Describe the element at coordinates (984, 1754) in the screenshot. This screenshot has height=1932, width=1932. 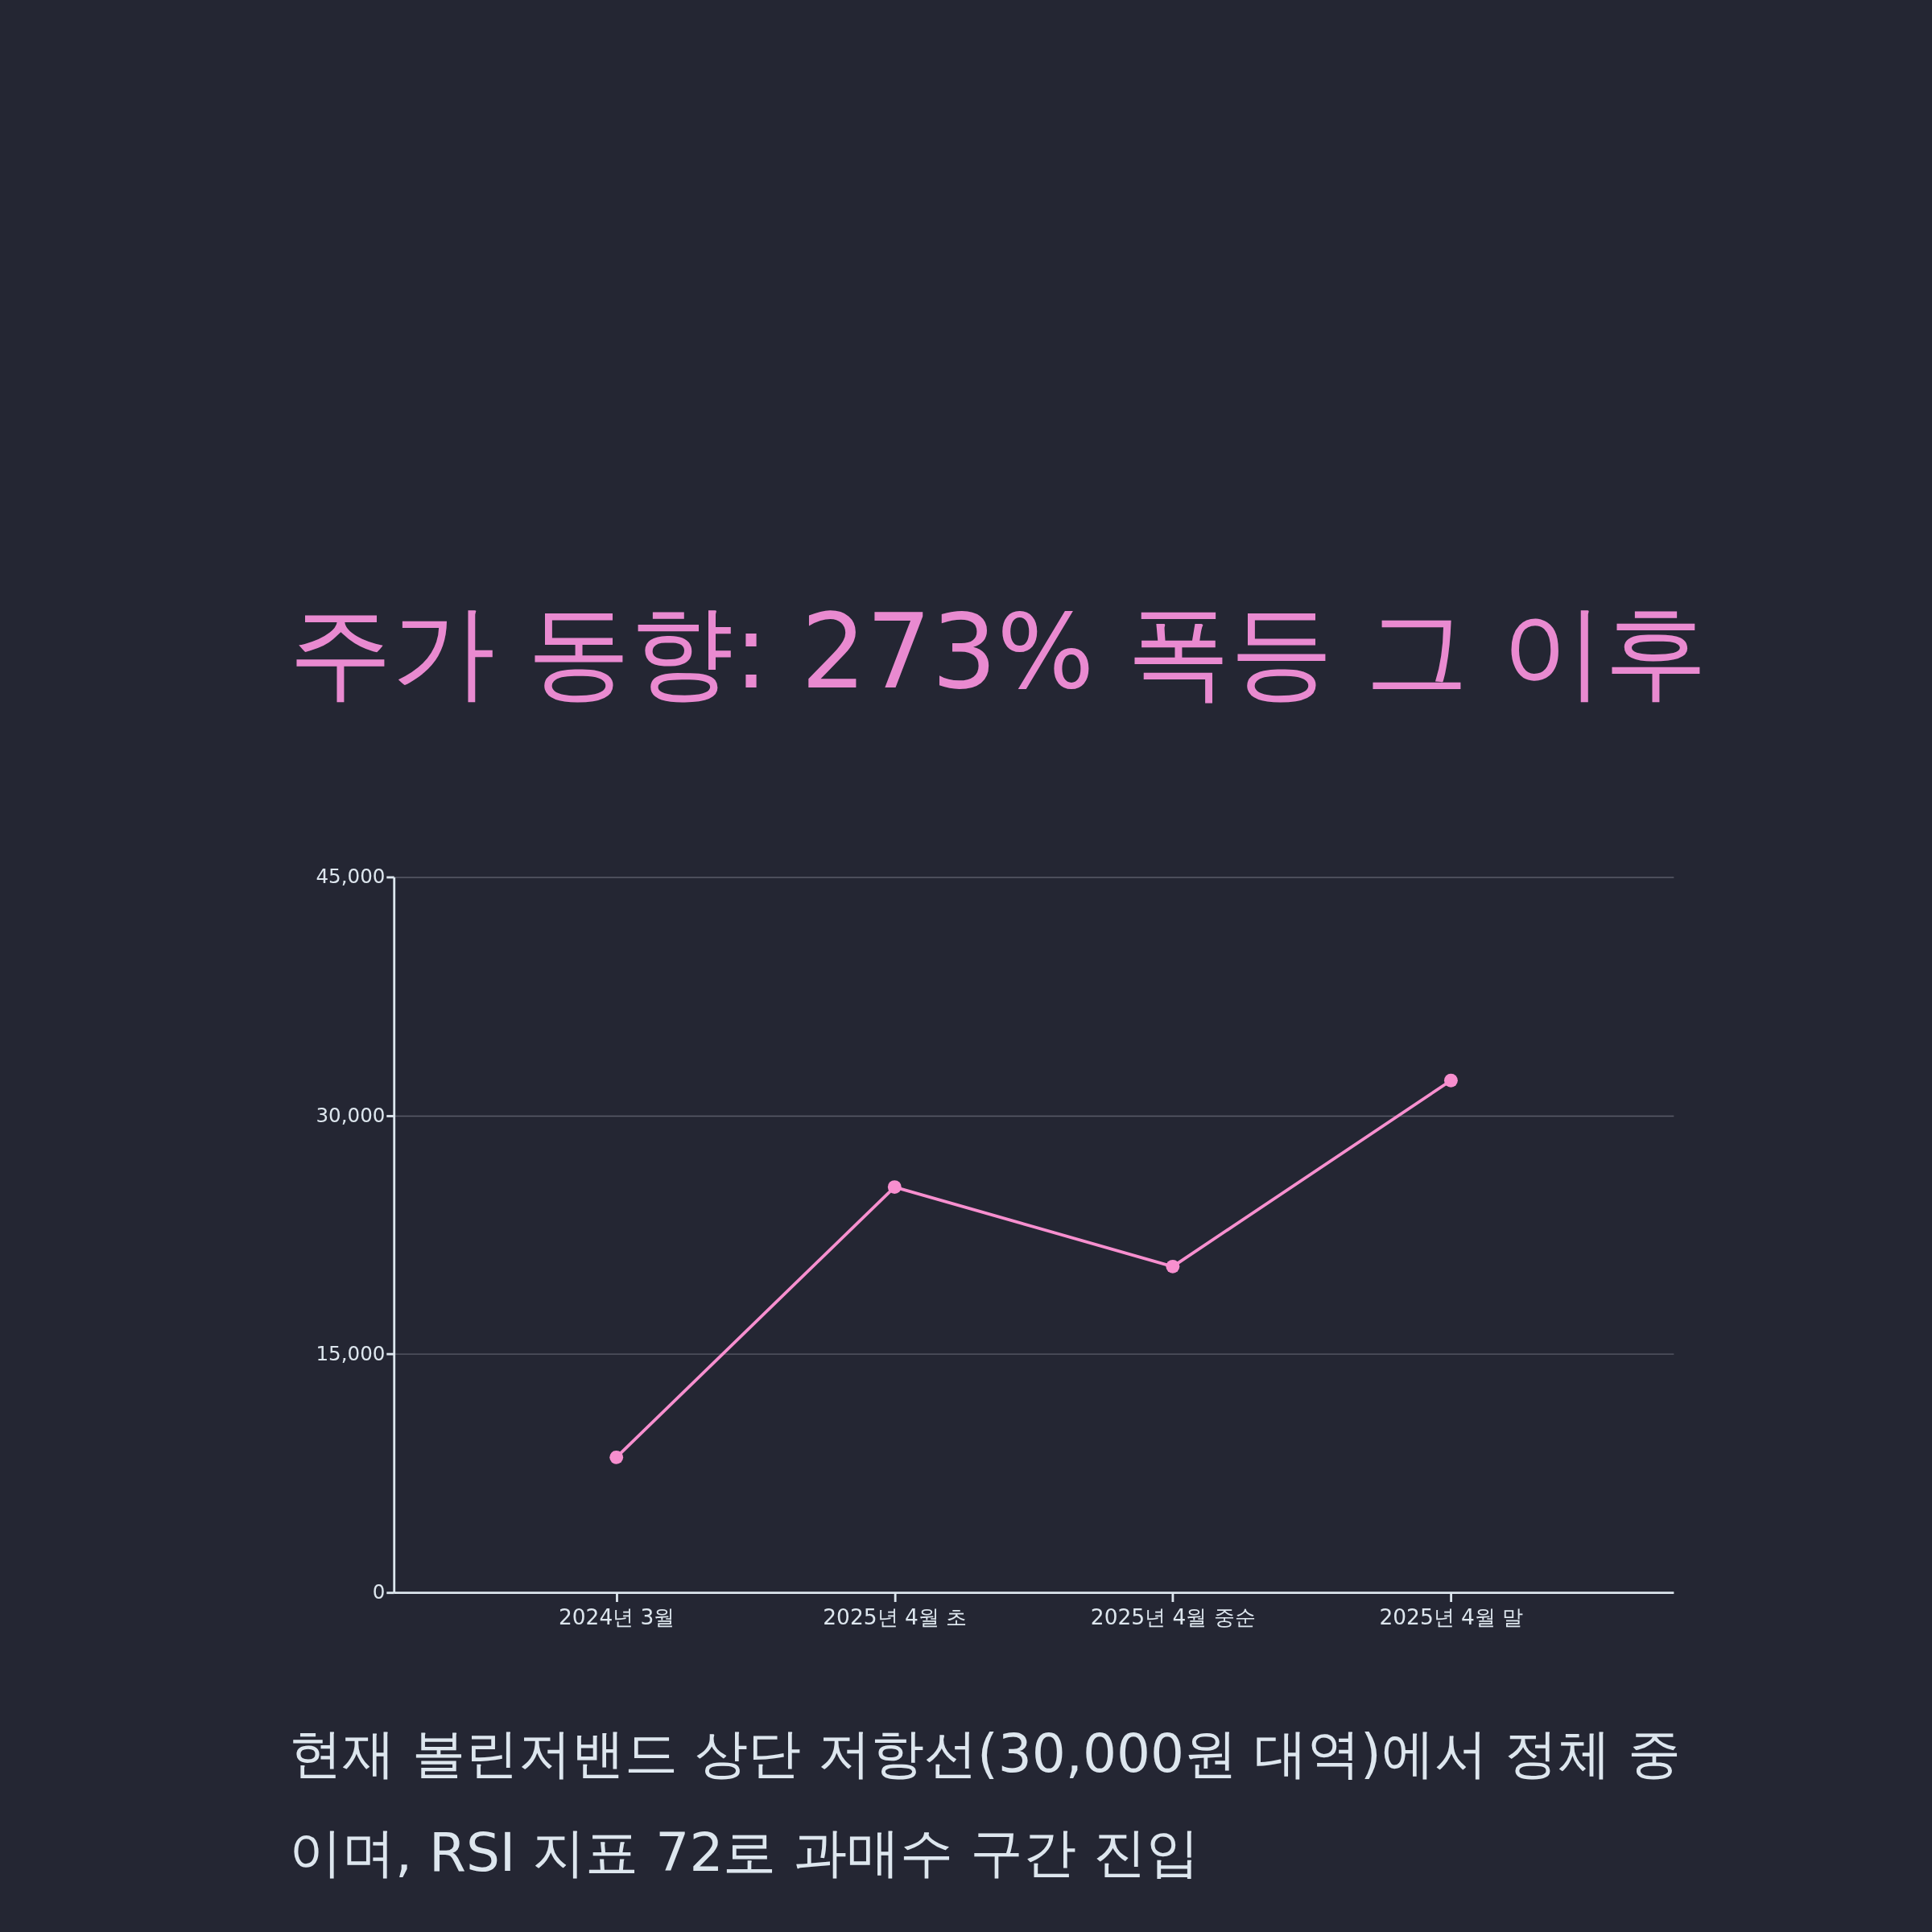
I see `text: 현재 볼린저밴드 상단 저항선(30,000원 대역)에서 정체 중` at that location.